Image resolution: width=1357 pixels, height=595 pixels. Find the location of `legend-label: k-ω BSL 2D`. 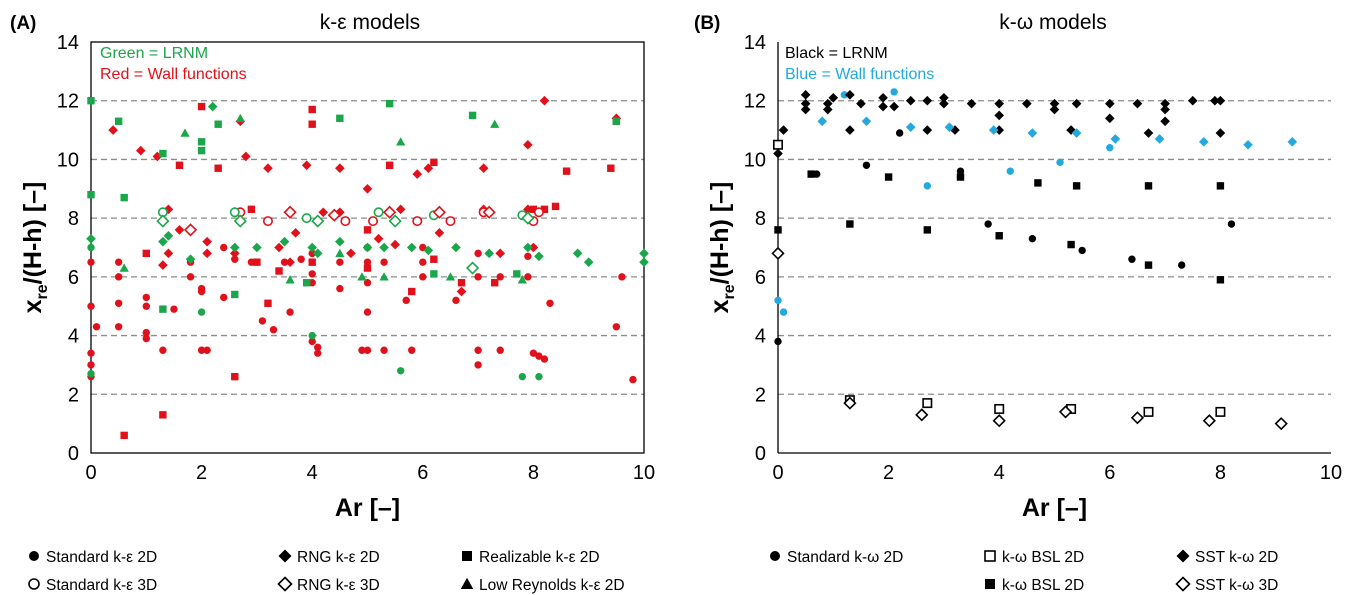

legend-label: k-ω BSL 2D is located at coordinates (1043, 585).